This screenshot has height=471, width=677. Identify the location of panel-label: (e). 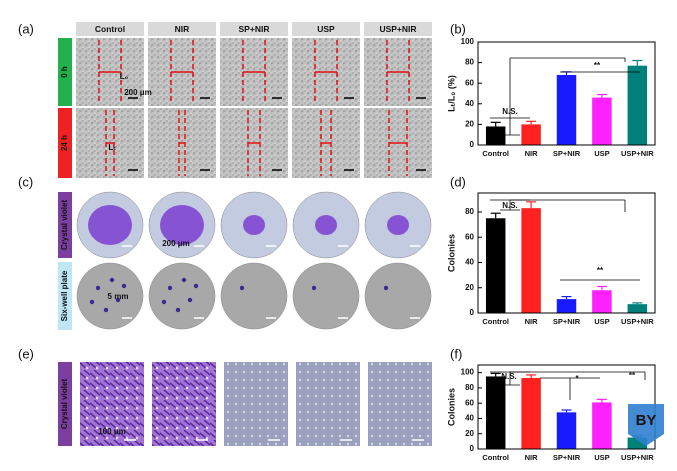
(26, 353).